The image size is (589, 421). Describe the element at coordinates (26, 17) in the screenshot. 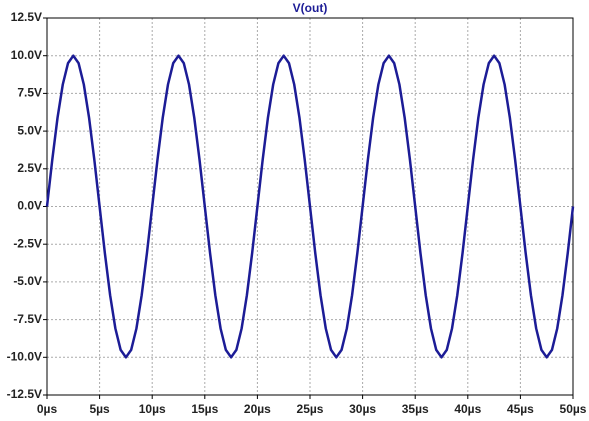

I see `y-tick-label: 12.5V` at that location.